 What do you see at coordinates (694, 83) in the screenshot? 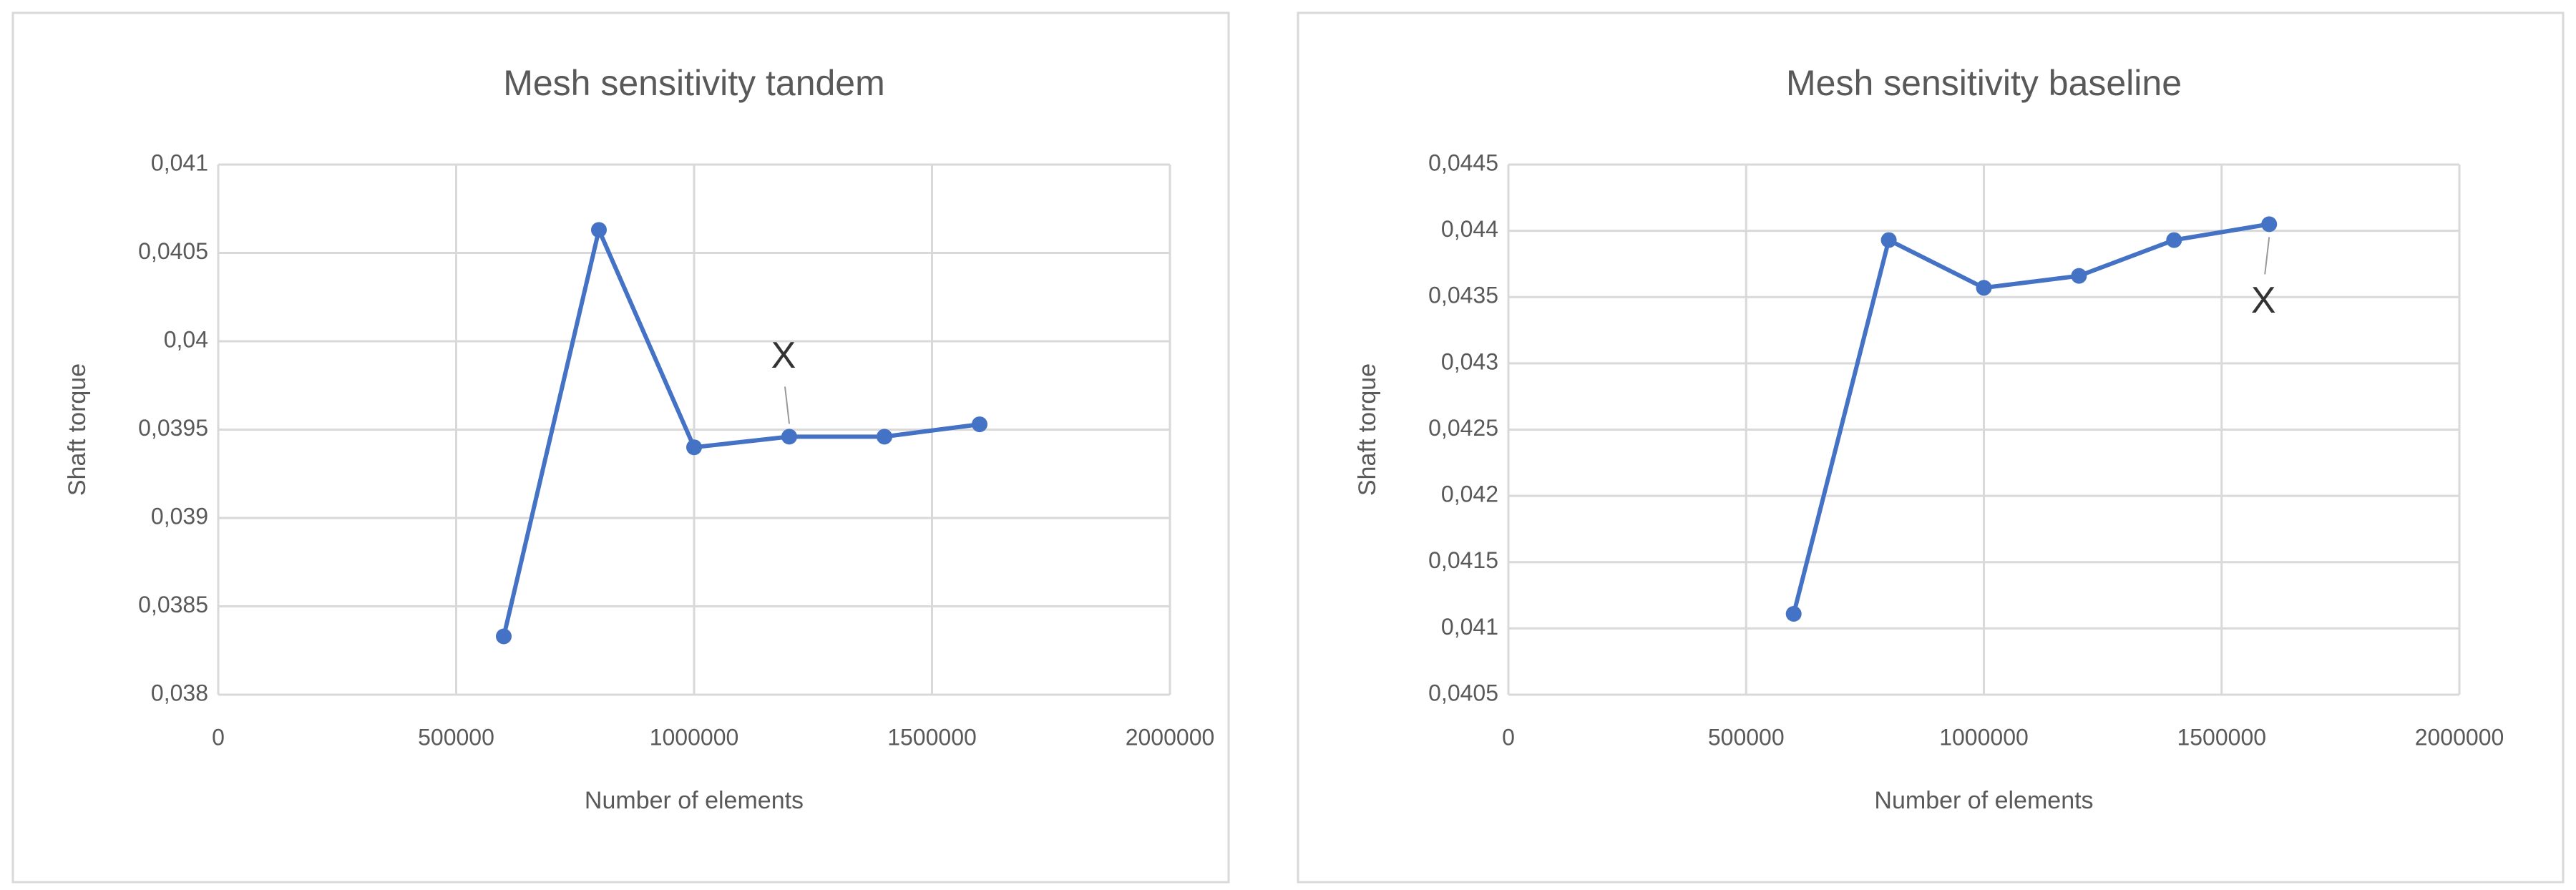
I see `chart-title: Mesh sensitivity tandem` at bounding box center [694, 83].